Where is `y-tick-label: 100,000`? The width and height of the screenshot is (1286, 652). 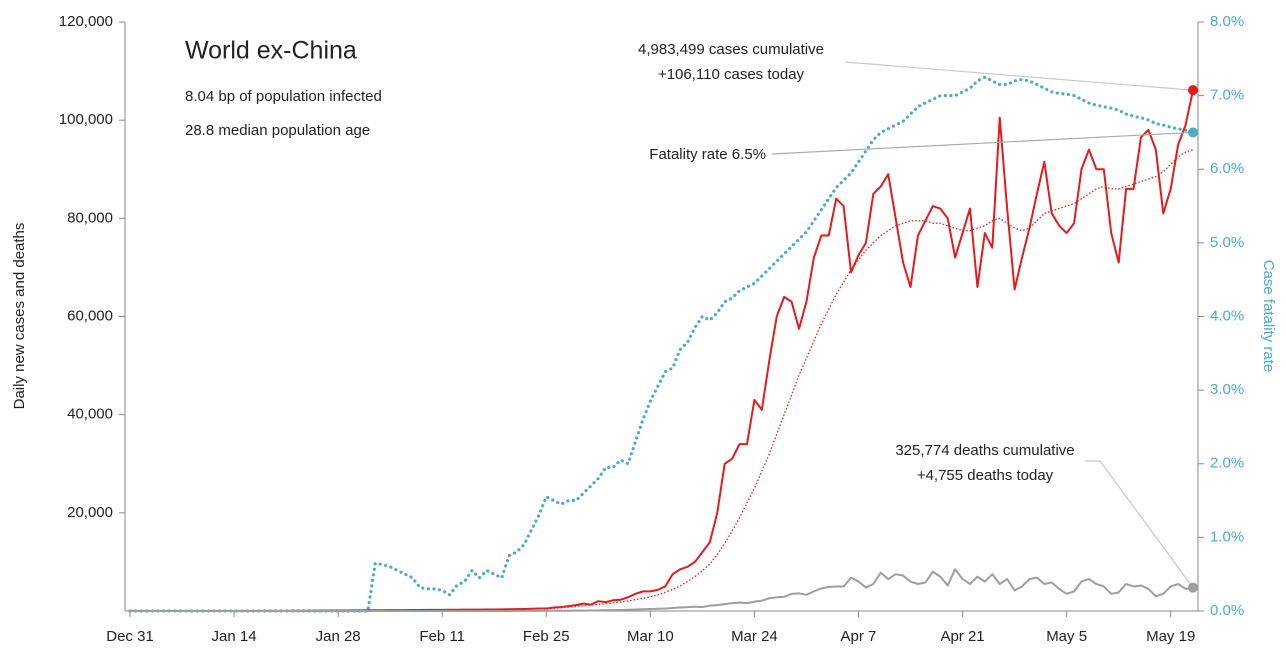 y-tick-label: 100,000 is located at coordinates (86, 119).